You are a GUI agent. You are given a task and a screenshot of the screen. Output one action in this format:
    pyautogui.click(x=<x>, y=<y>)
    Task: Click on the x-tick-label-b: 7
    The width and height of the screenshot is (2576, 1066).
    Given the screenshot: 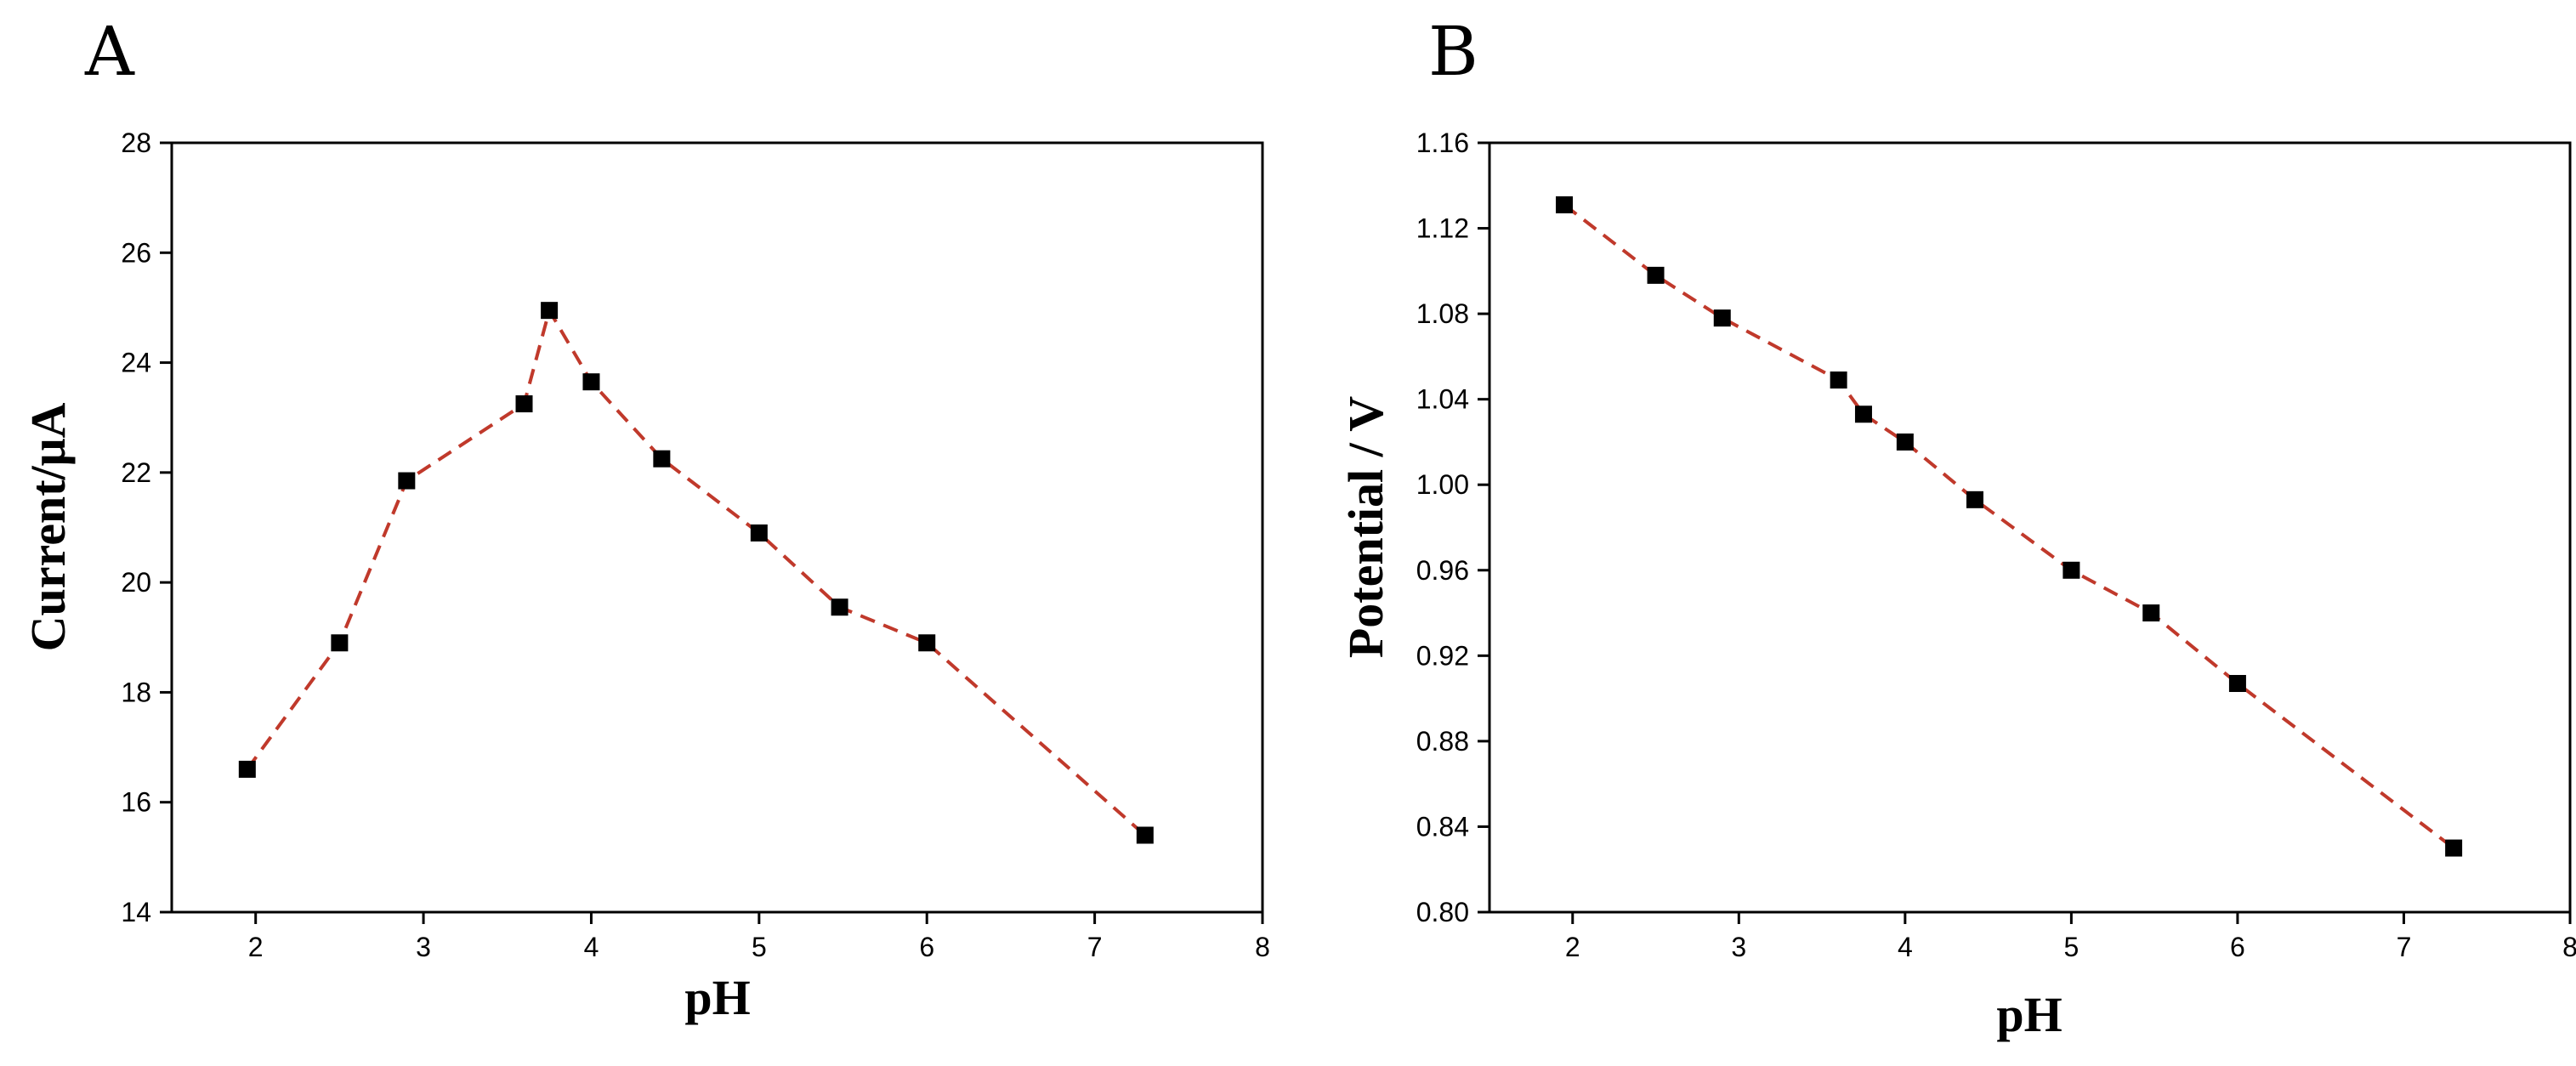 What is the action you would take?
    pyautogui.click(x=2405, y=947)
    